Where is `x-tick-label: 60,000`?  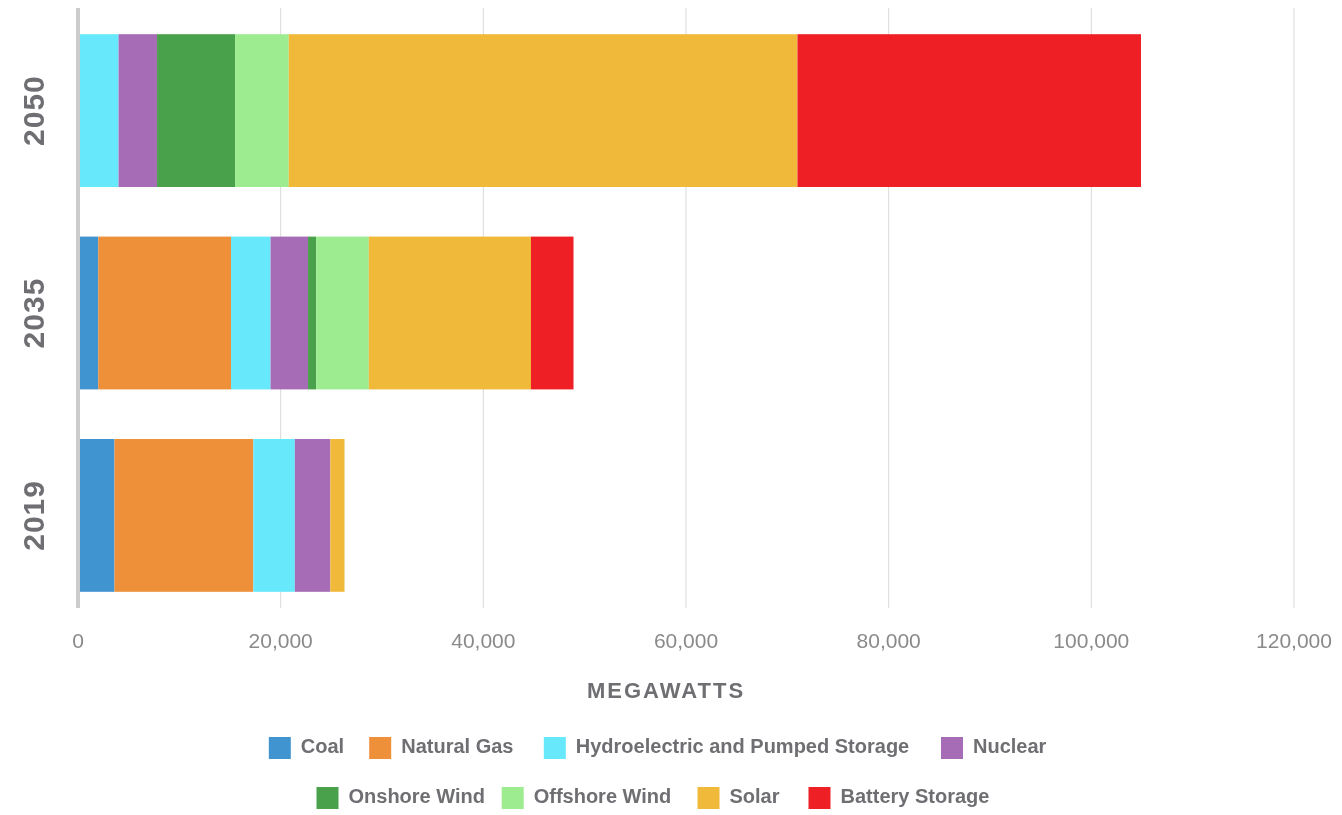
x-tick-label: 60,000 is located at coordinates (686, 640).